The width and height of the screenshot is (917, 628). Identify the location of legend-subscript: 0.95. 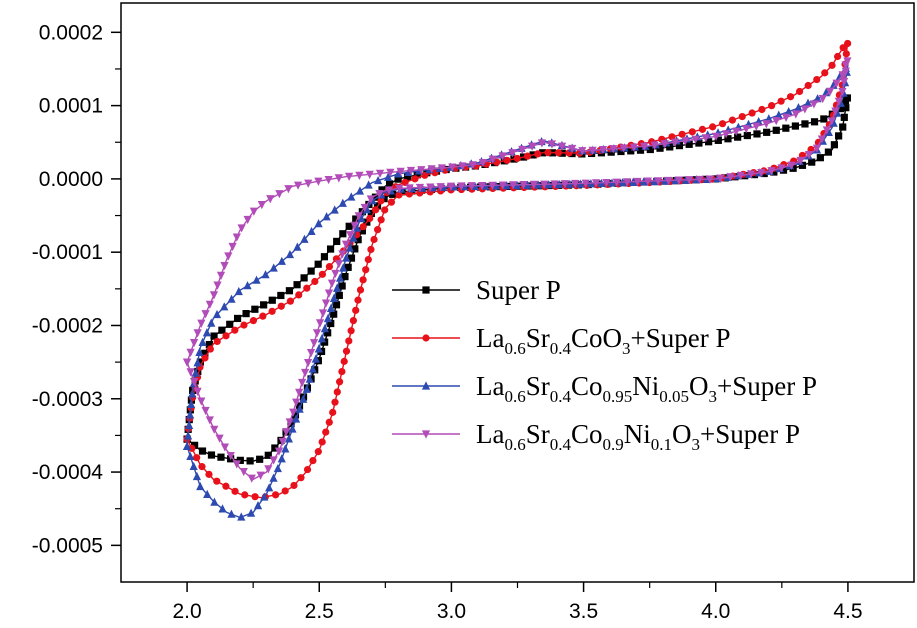
(618, 396).